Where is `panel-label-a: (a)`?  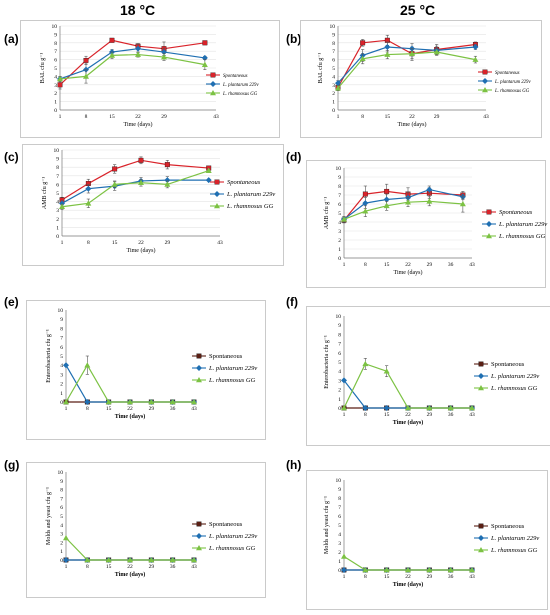
panel-label-a: (a) is located at coordinates (11, 39).